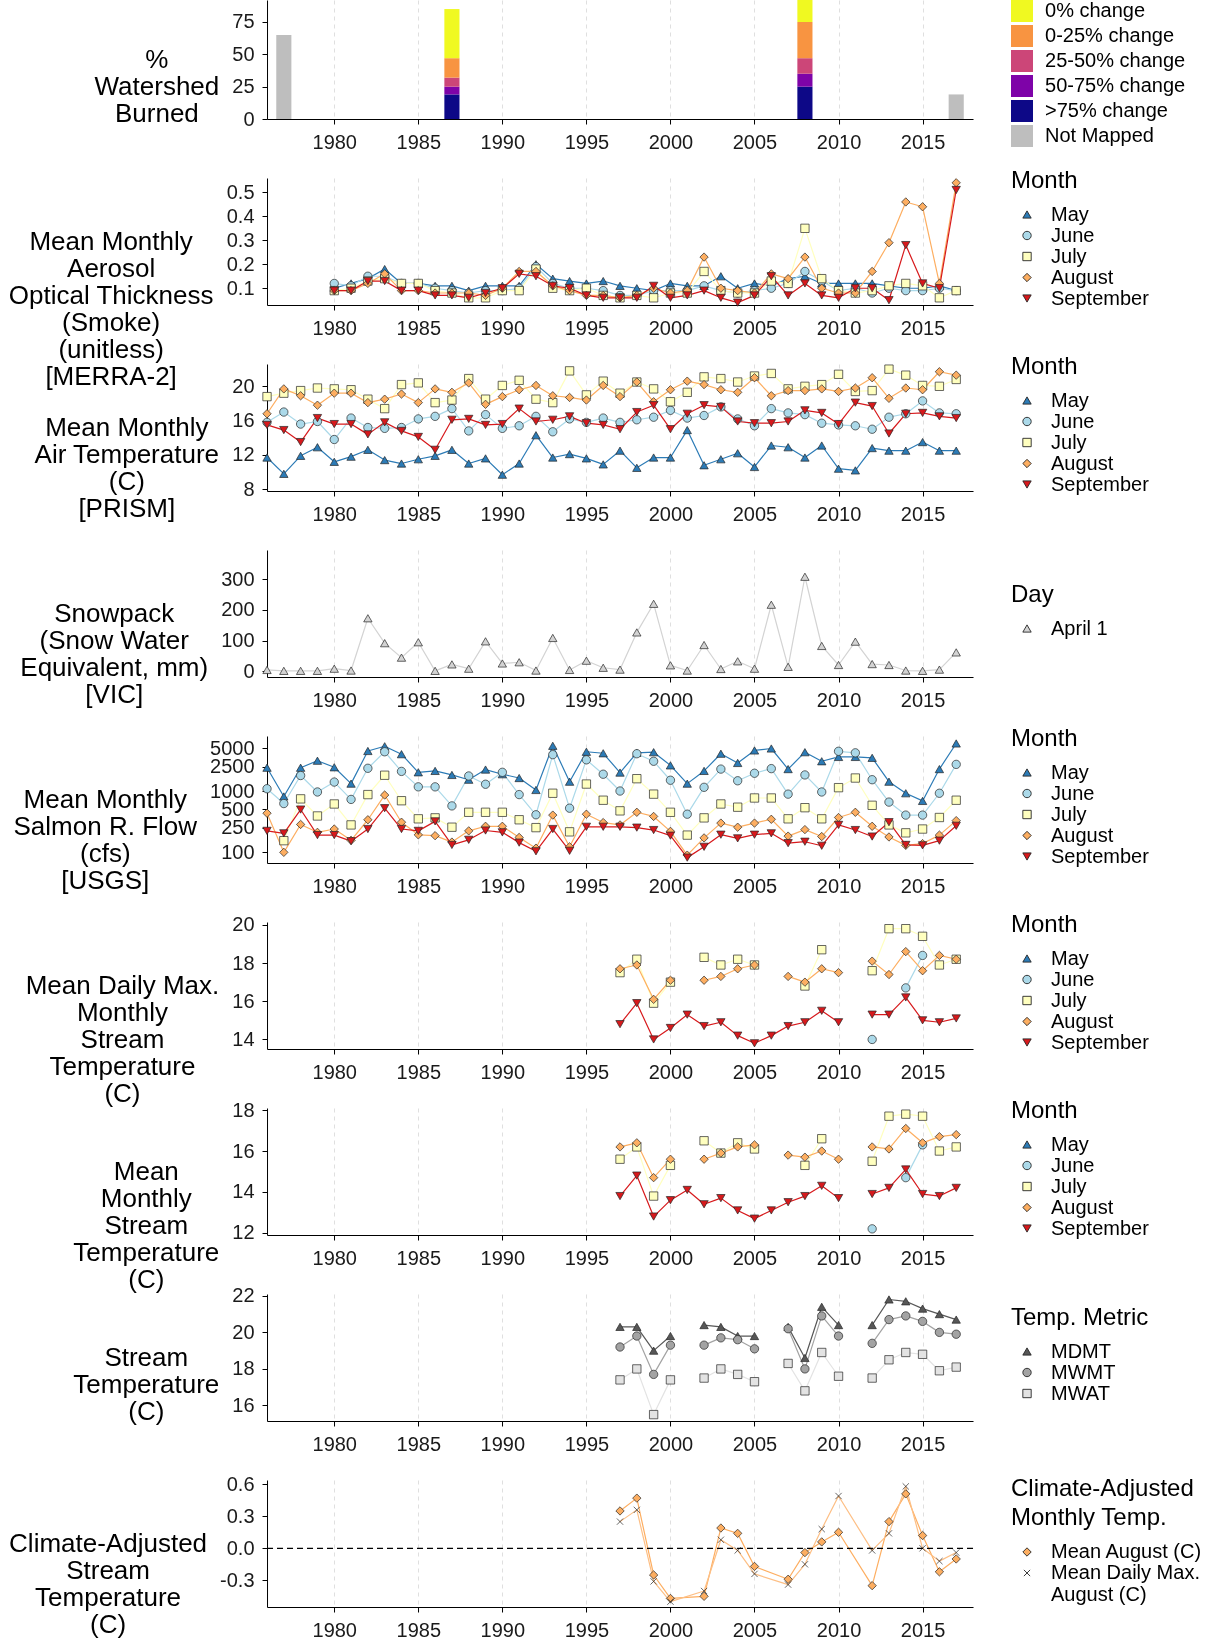 The height and width of the screenshot is (1638, 1220). I want to click on y-tick-label: 0.6, so click(240, 1483).